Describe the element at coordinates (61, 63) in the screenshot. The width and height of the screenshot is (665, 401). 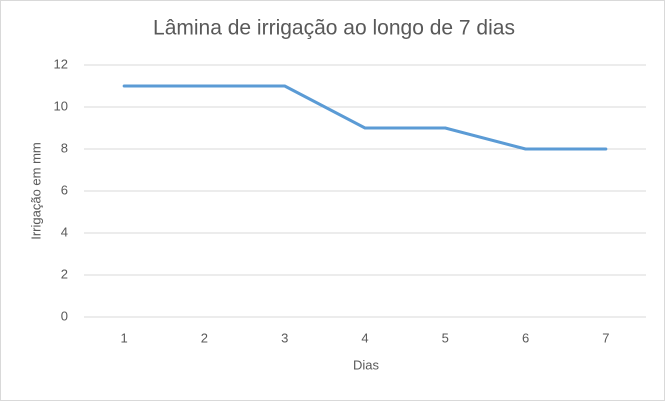
I see `y-tick-label: 12` at that location.